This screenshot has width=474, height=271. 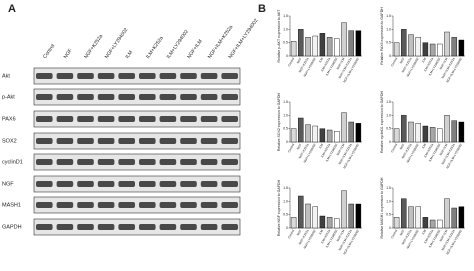 I want to click on y-tick-label: 1.0, so click(x=388, y=115).